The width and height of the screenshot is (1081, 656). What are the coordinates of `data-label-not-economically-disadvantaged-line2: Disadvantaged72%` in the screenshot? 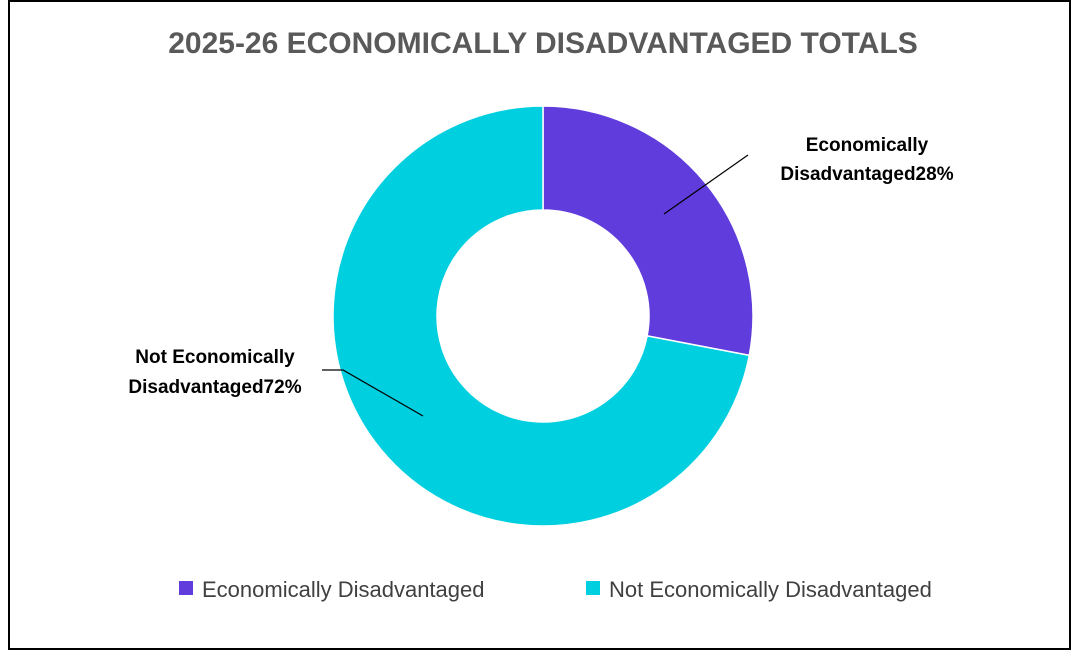 It's located at (214, 387).